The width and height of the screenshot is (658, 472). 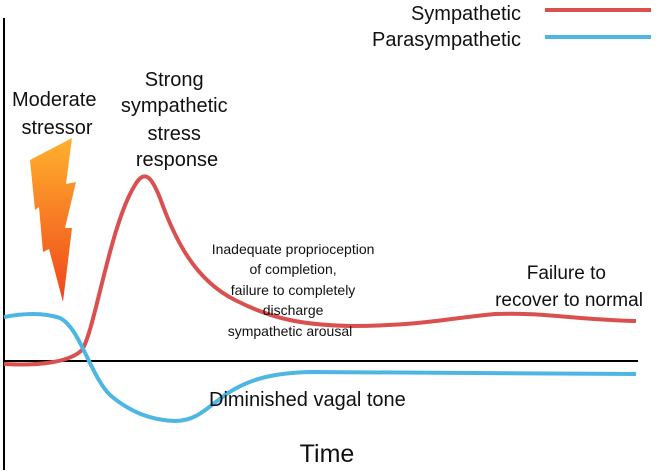 What do you see at coordinates (293, 310) in the screenshot?
I see `annotation-proprioception-line-4: discharge` at bounding box center [293, 310].